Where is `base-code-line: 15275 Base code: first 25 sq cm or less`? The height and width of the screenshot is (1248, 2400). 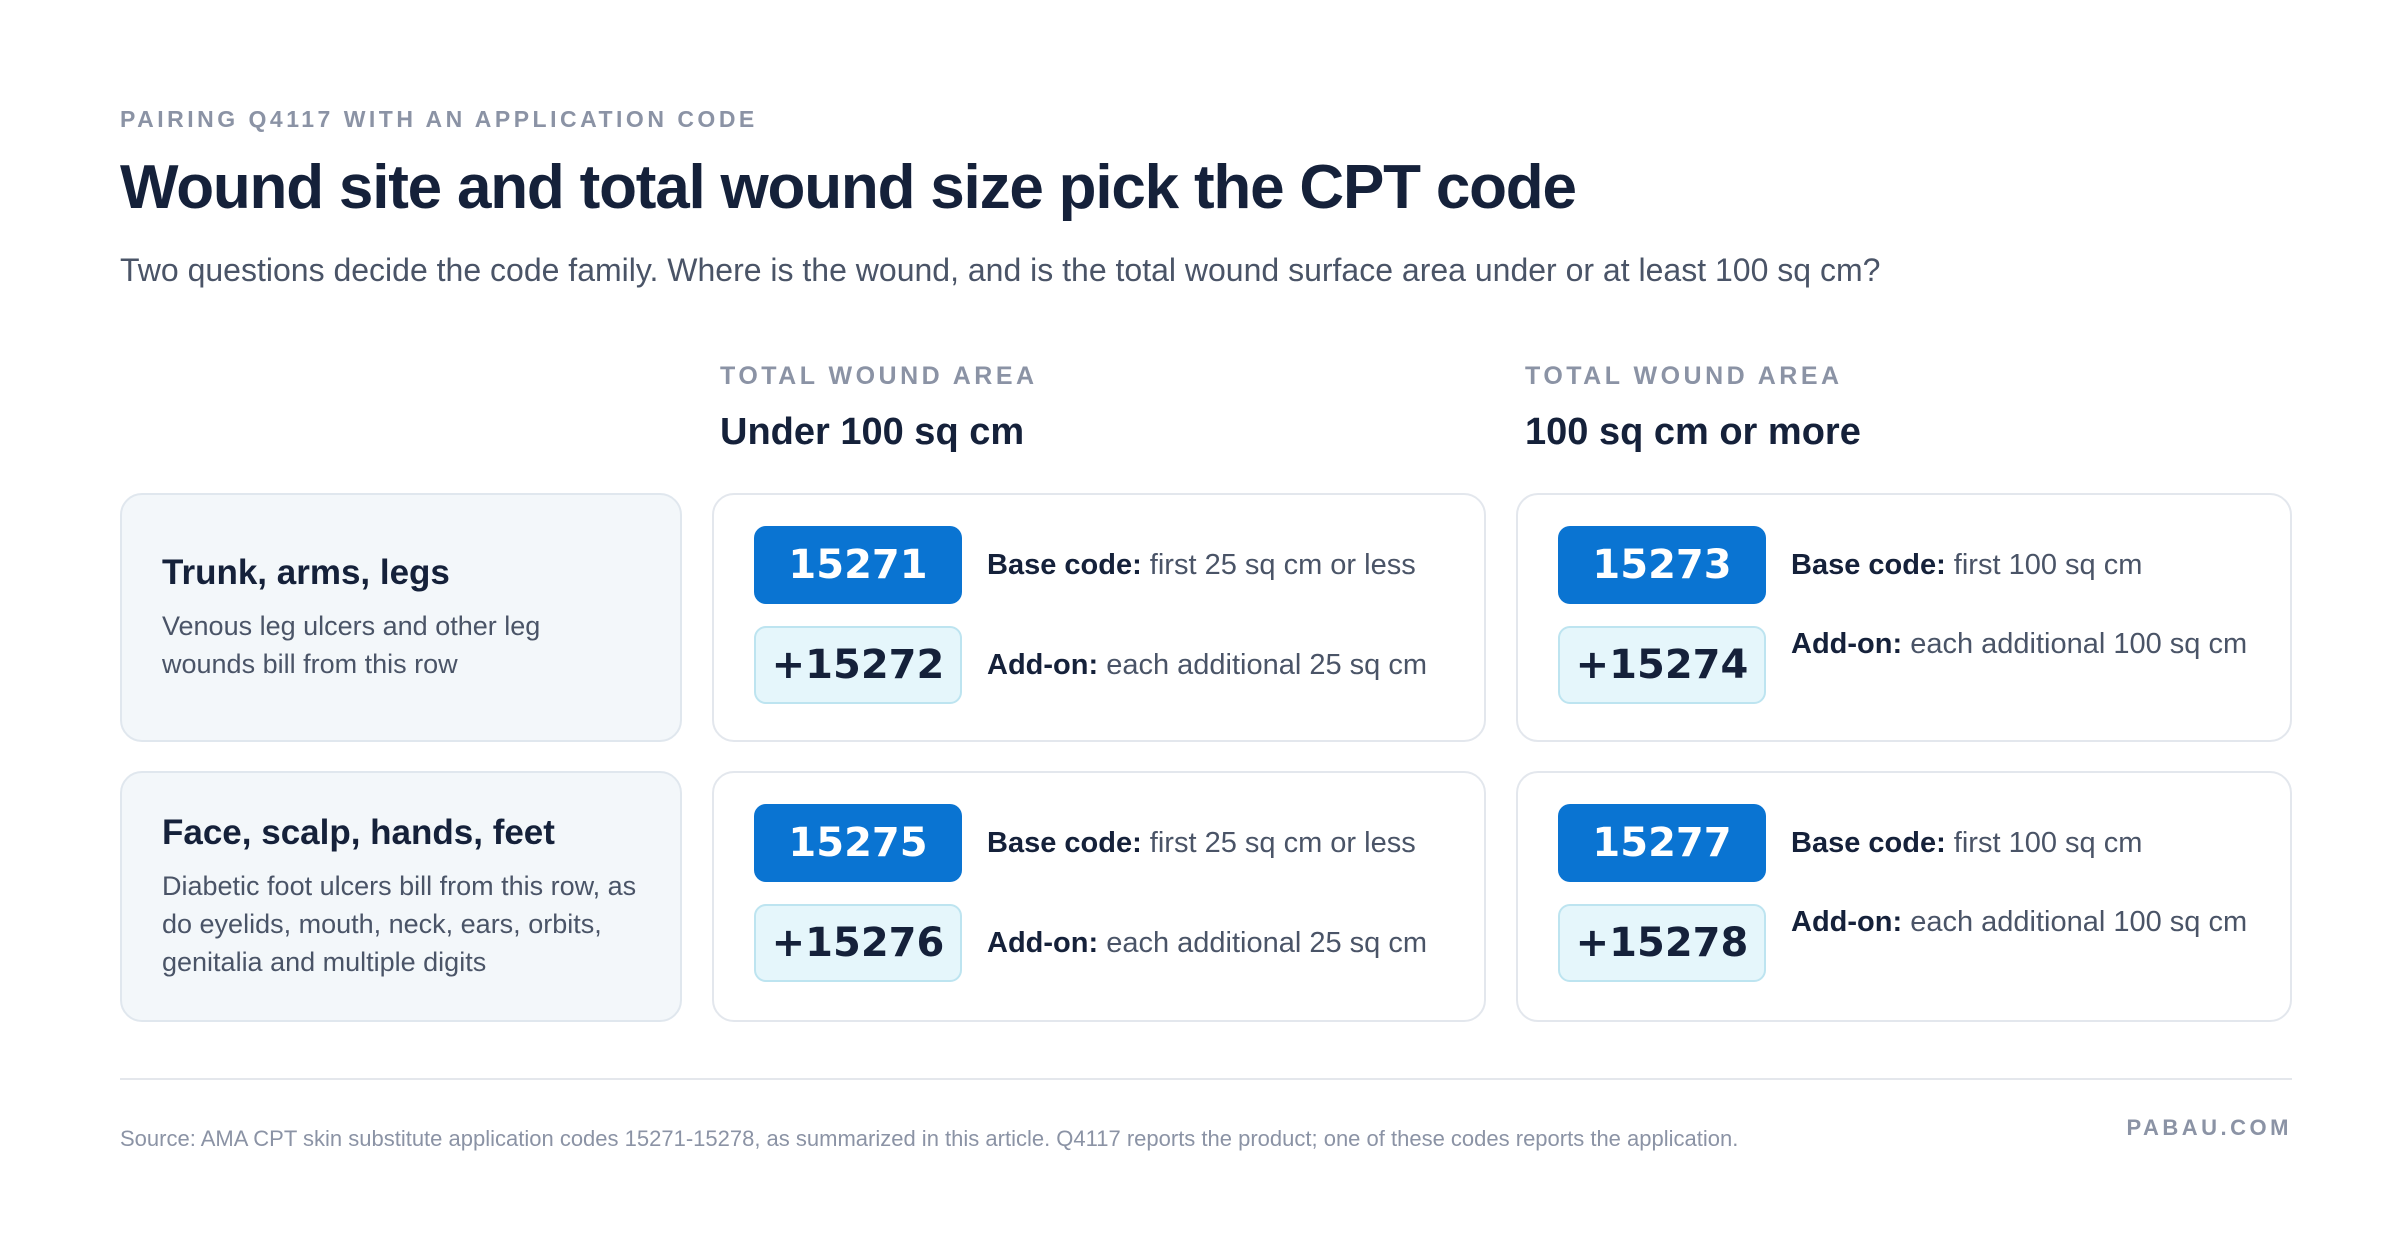 base-code-line: 15275 Base code: first 25 sq cm or less is located at coordinates (1099, 843).